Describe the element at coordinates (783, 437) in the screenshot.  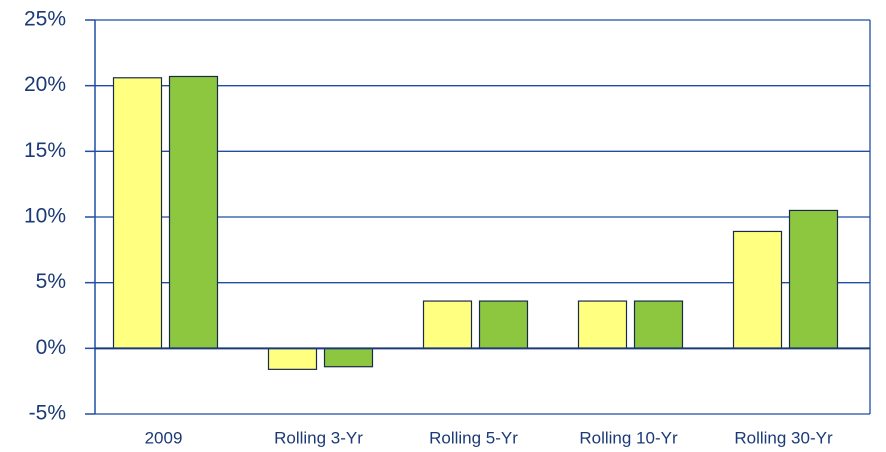
I see `x-tick-label: Rolling 30-Yr` at that location.